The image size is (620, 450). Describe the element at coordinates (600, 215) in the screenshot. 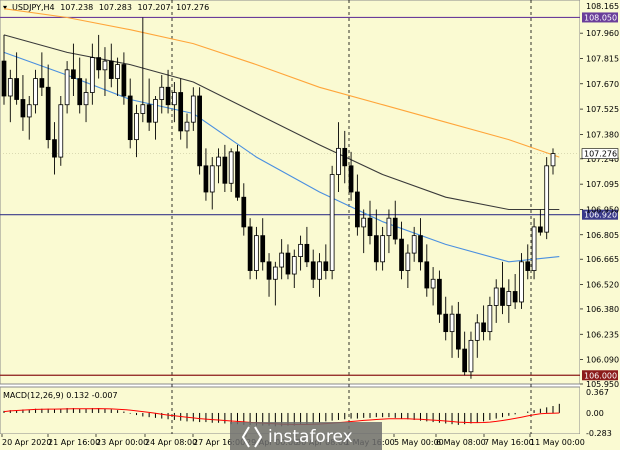

I see `level-tag-label-1: 106.920` at that location.